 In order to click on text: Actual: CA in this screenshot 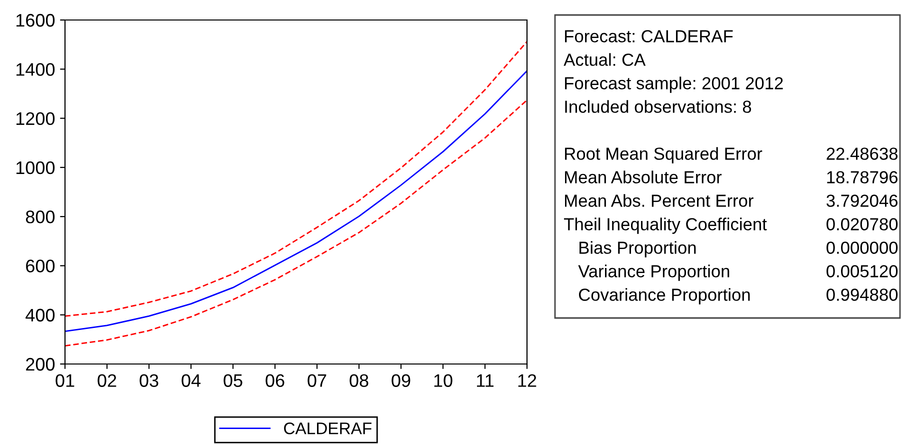, I will do `click(605, 59)`.